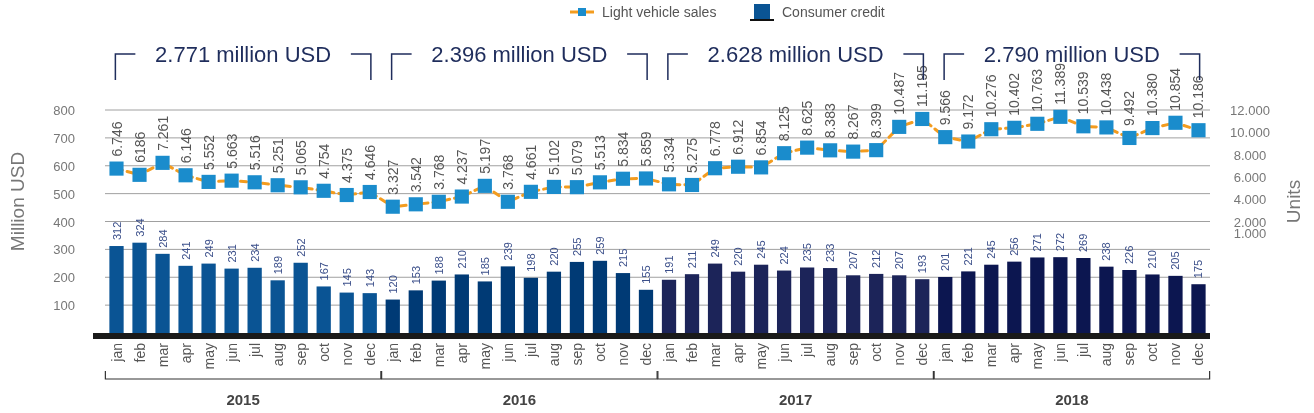  What do you see at coordinates (991, 96) in the screenshot?
I see `data-label: 10.276` at bounding box center [991, 96].